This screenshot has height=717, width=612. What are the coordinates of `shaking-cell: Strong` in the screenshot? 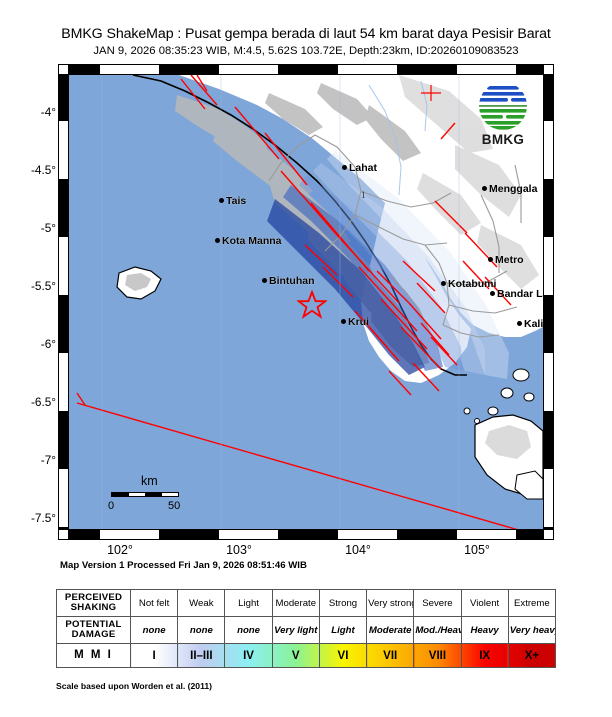 It's located at (343, 603).